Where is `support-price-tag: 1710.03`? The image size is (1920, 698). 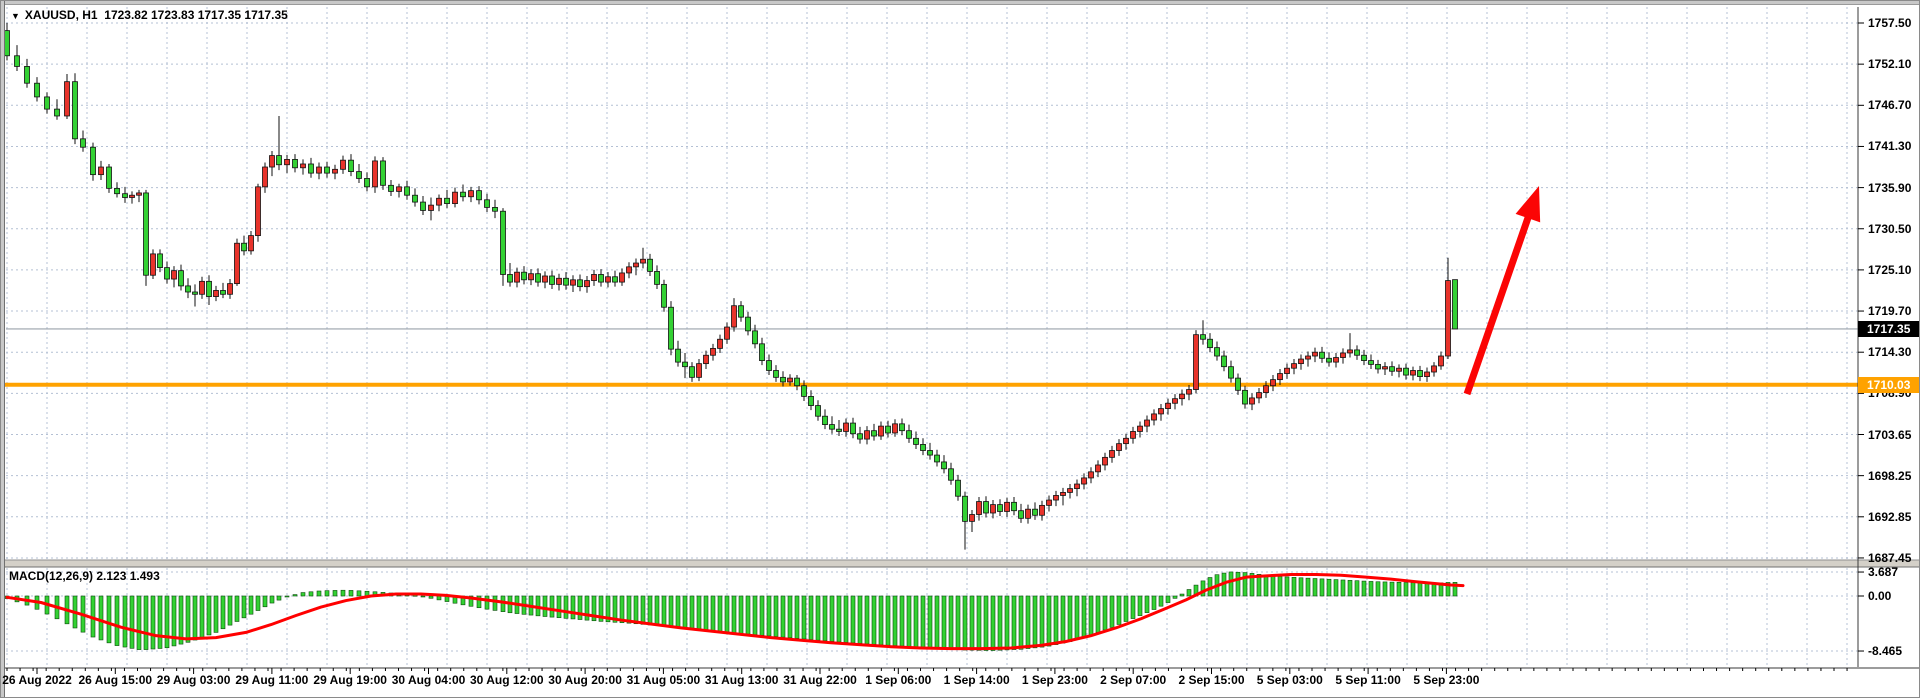 support-price-tag: 1710.03 is located at coordinates (1888, 384).